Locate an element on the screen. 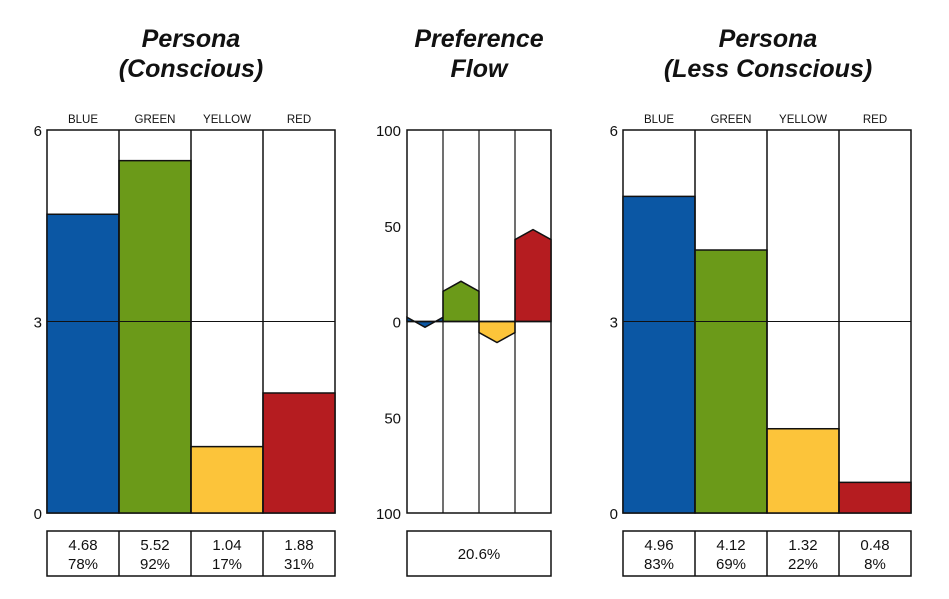 This screenshot has width=949, height=599. bar-conscious-yellow is located at coordinates (227, 479).